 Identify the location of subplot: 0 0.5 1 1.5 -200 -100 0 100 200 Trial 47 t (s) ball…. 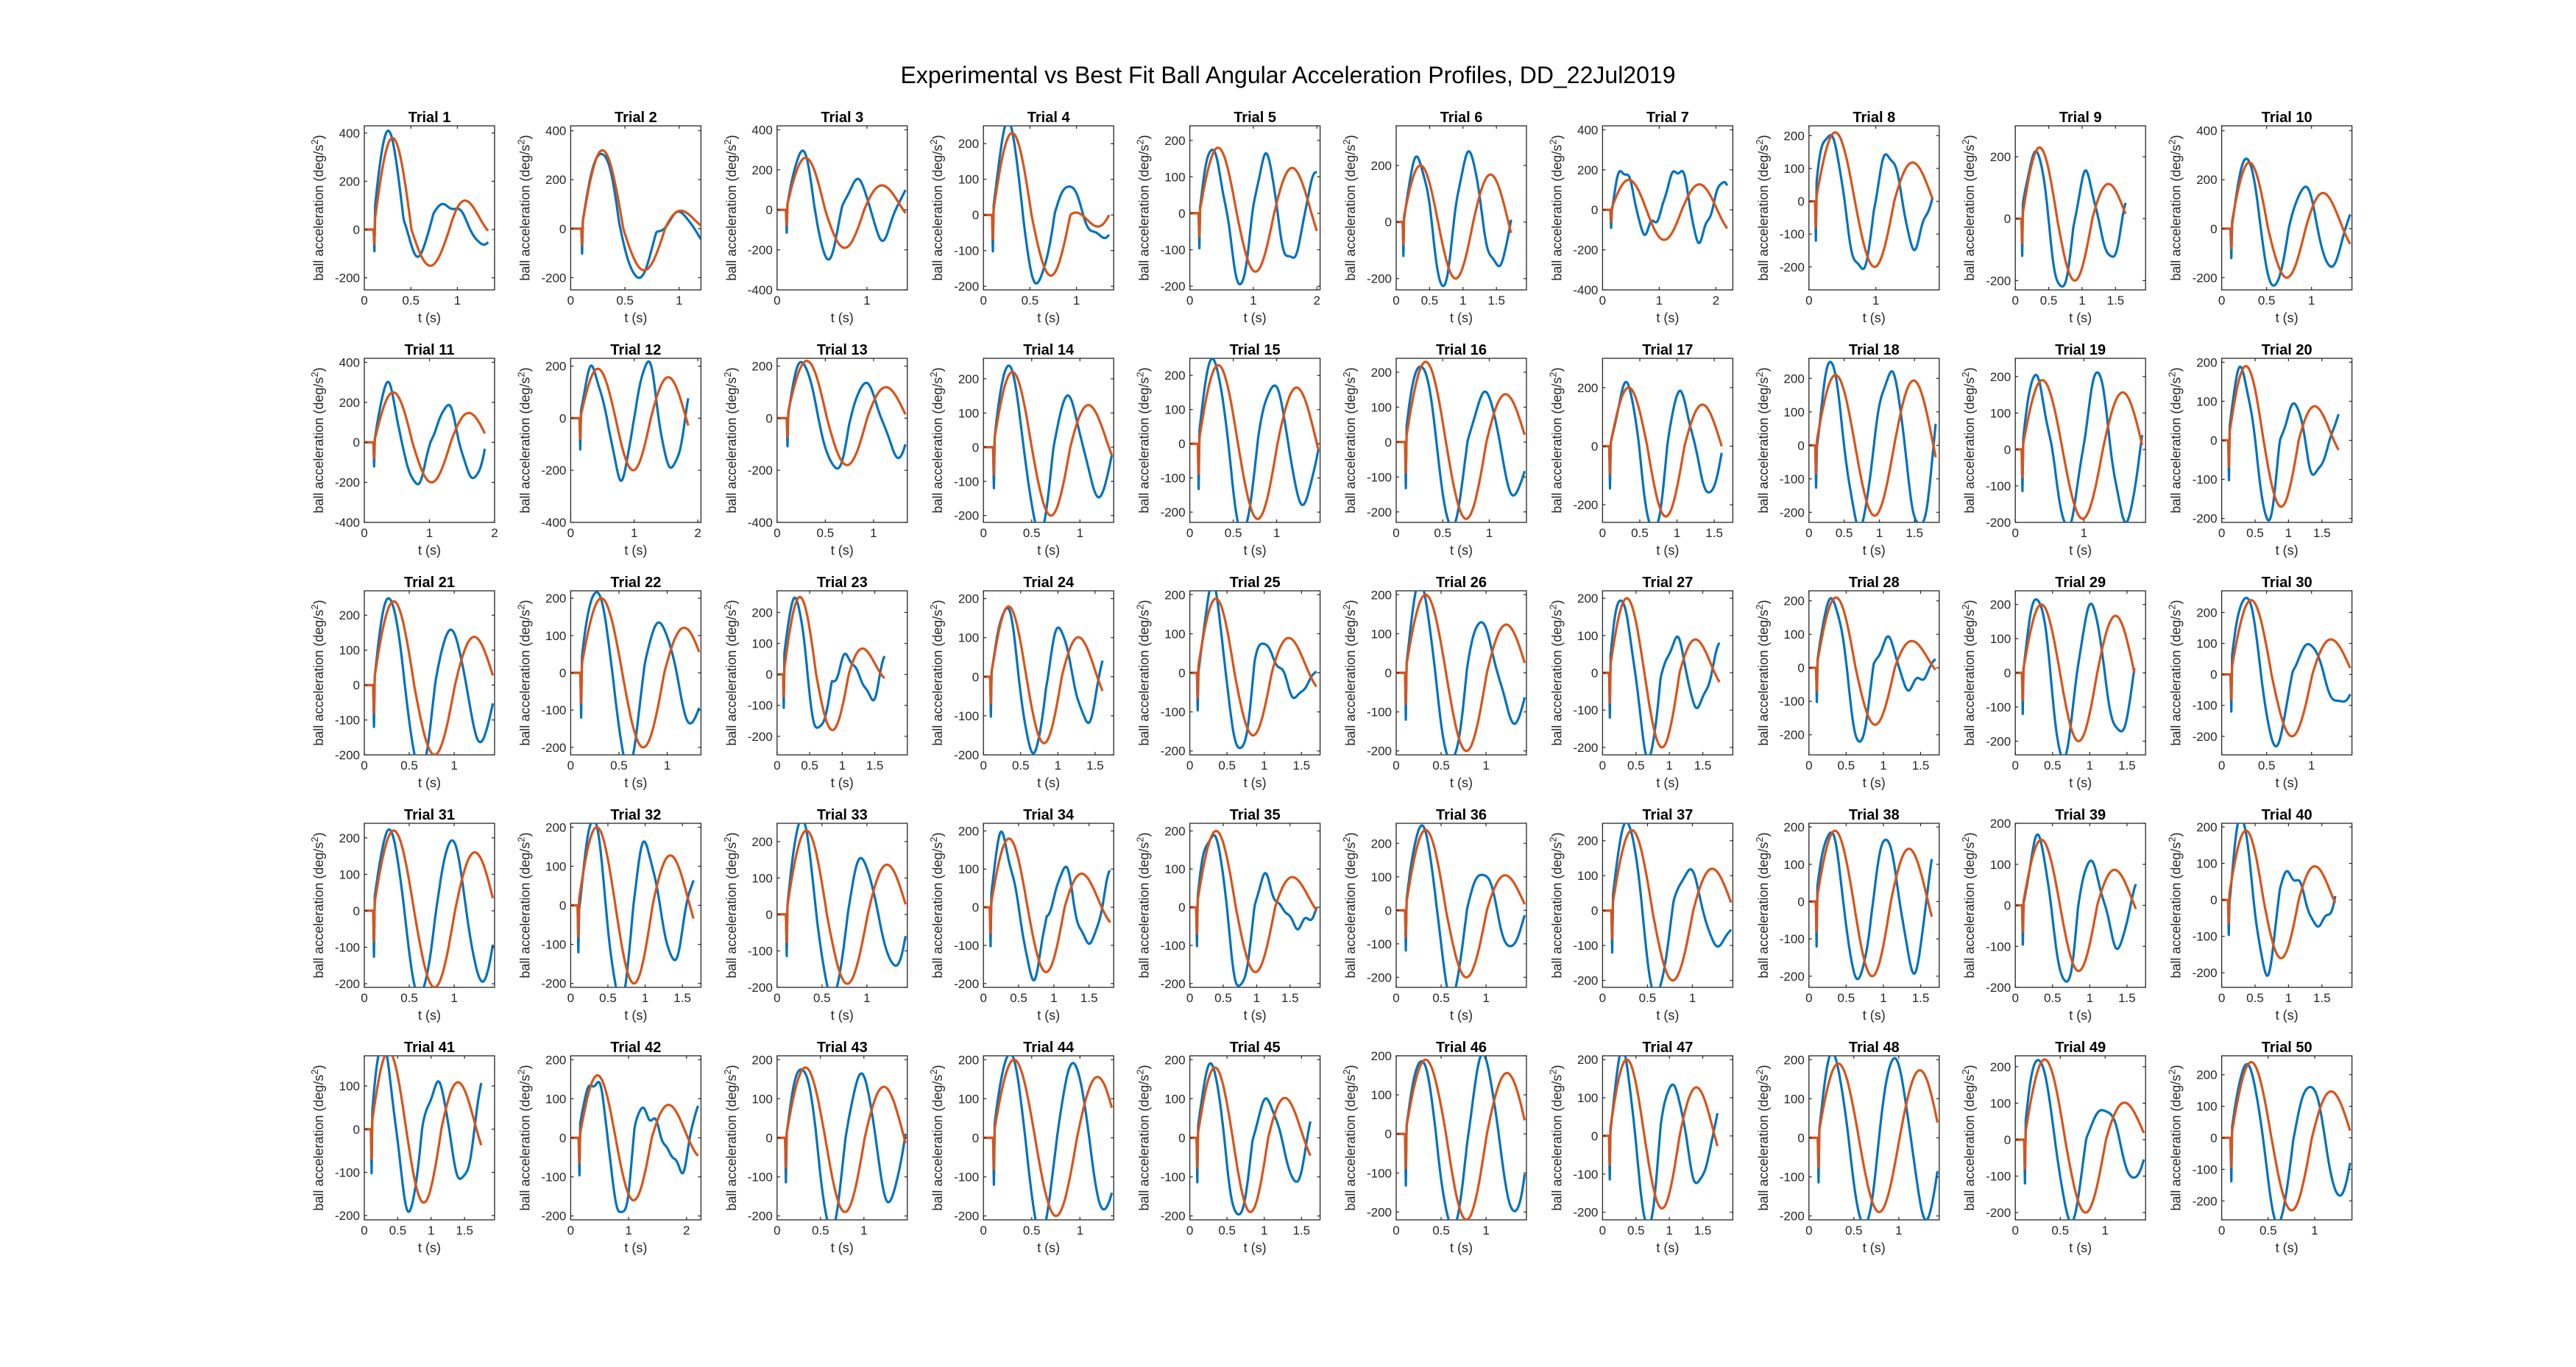
(1640, 1147).